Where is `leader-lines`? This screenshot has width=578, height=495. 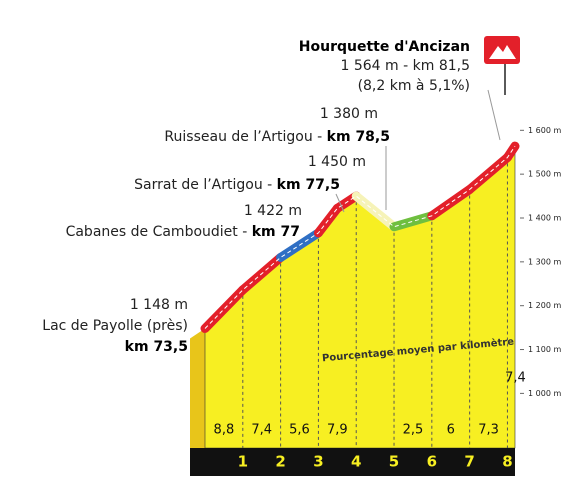 leader-lines is located at coordinates (418, 151).